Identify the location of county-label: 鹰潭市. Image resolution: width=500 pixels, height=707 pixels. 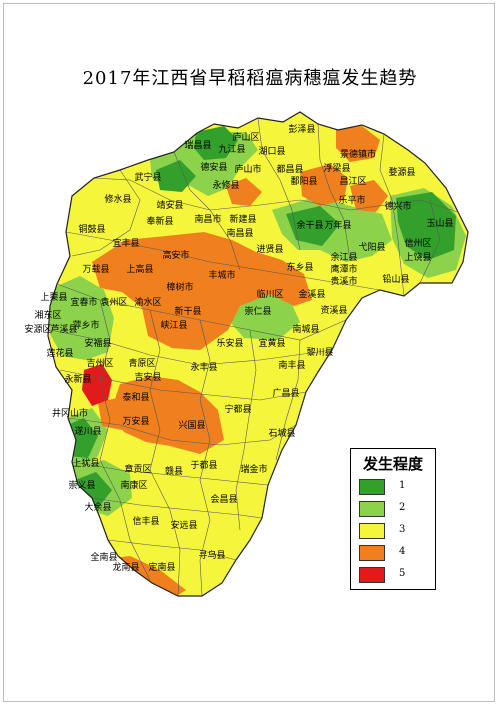
(343, 269).